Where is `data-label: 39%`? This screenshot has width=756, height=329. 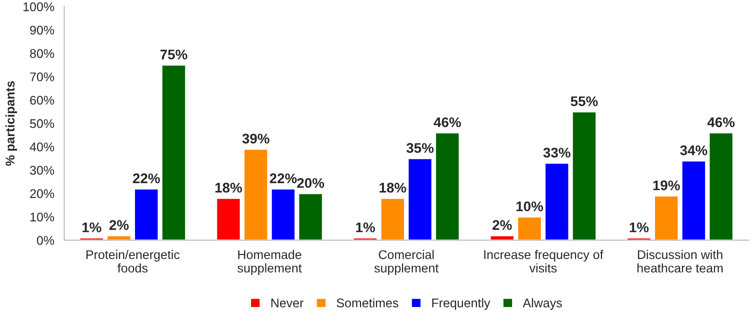
data-label: 39% is located at coordinates (256, 139).